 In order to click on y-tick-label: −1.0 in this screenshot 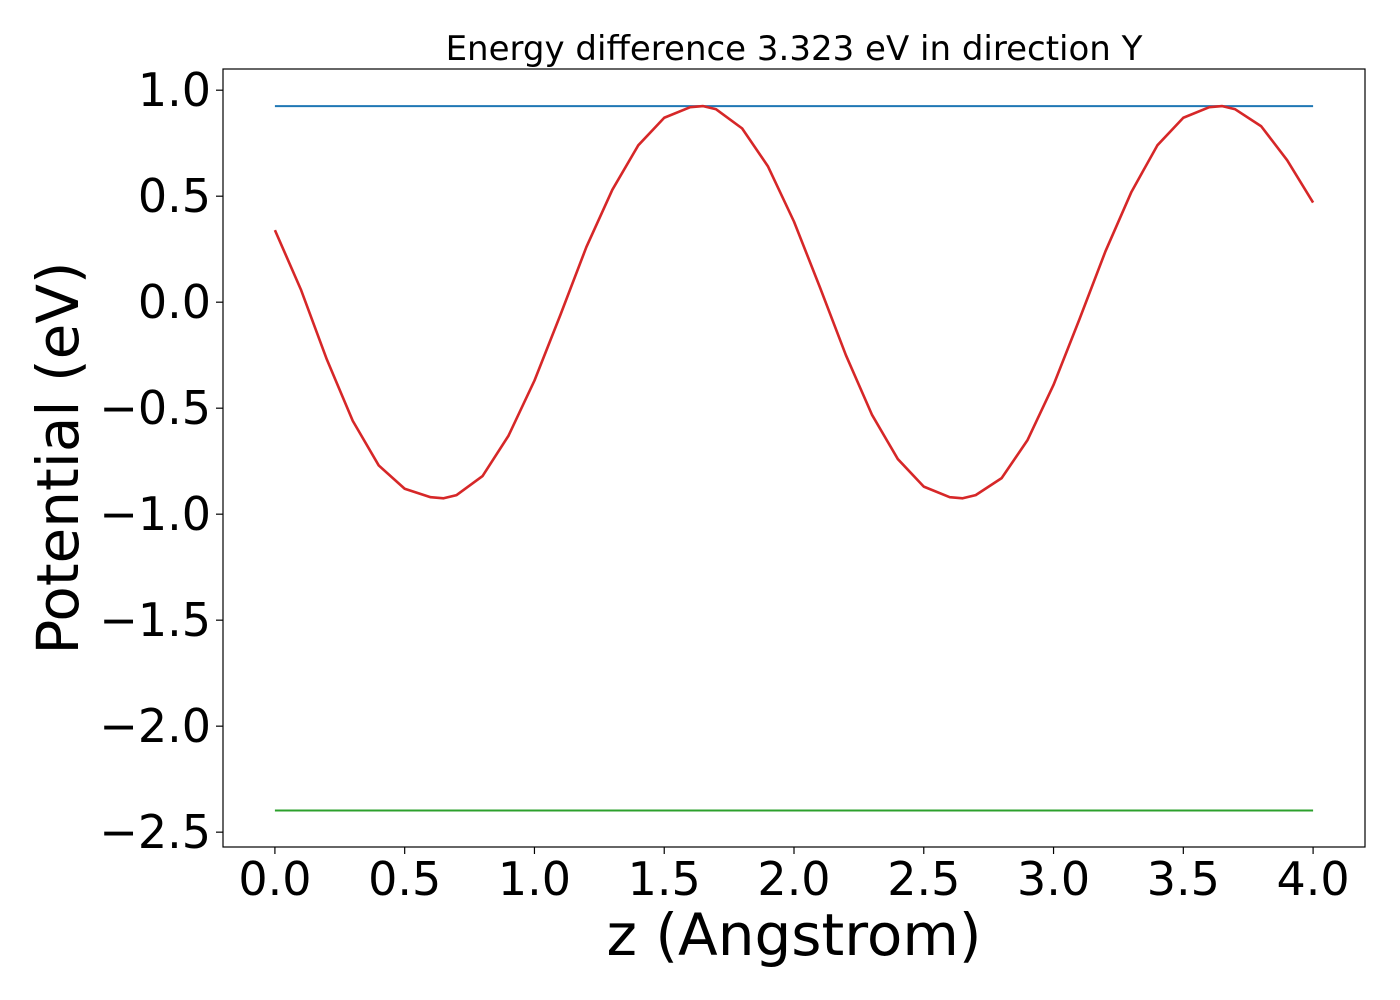, I will do `click(155, 514)`.